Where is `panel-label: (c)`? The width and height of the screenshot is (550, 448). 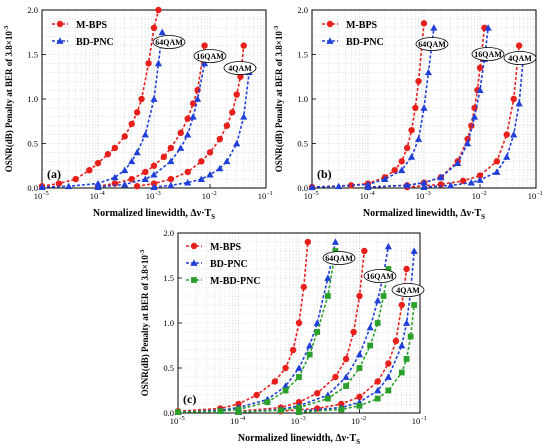 panel-label: (c) is located at coordinates (189, 399).